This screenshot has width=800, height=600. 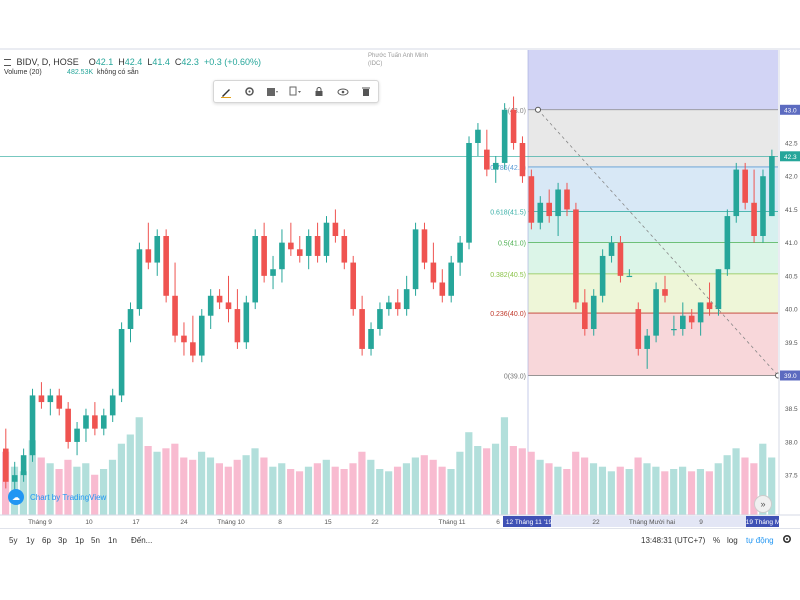 What do you see at coordinates (71, 72) in the screenshot?
I see `legend-volume: Volume (20) 482.53K không có sẵn` at bounding box center [71, 72].